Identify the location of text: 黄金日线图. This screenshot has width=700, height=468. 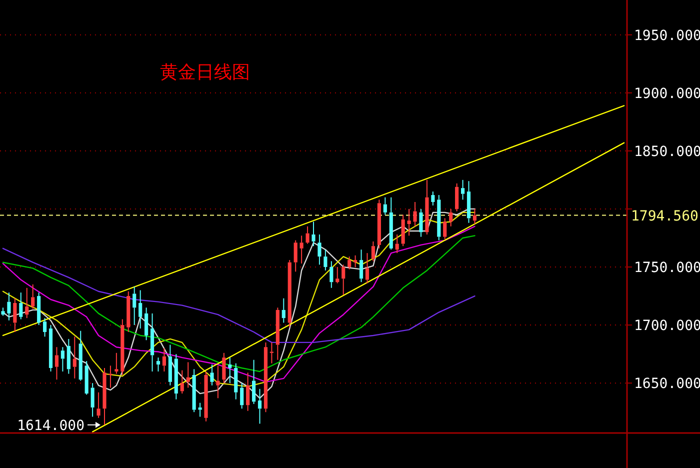
(205, 72).